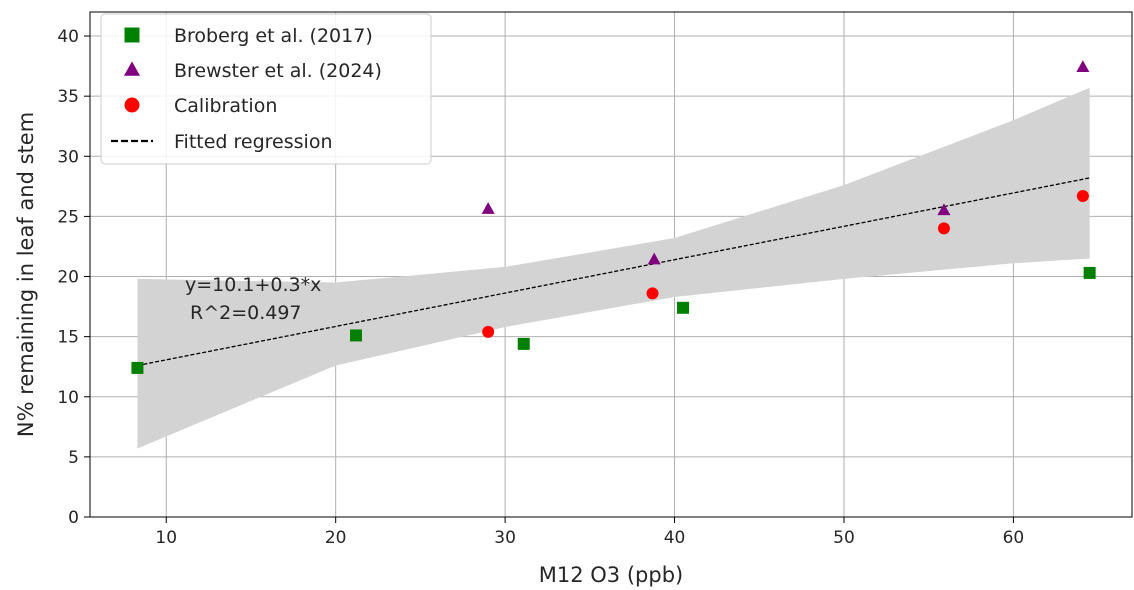 This screenshot has height=590, width=1134. Describe the element at coordinates (68, 37) in the screenshot. I see `y-tick-label: 40` at that location.